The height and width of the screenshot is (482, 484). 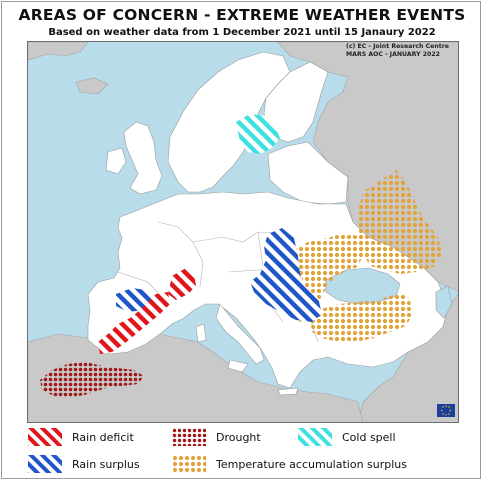 I want to click on legend-item-drought: Drought, so click(x=216, y=437).